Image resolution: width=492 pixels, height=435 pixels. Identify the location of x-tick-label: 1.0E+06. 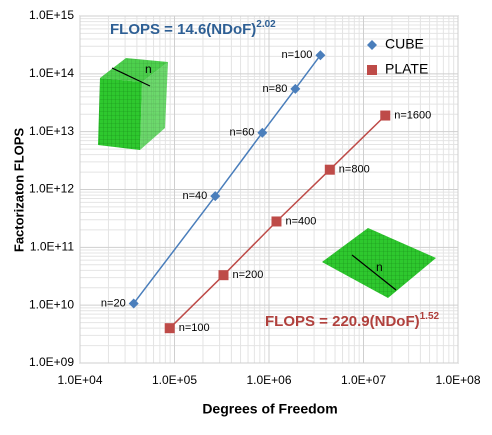
(268, 380).